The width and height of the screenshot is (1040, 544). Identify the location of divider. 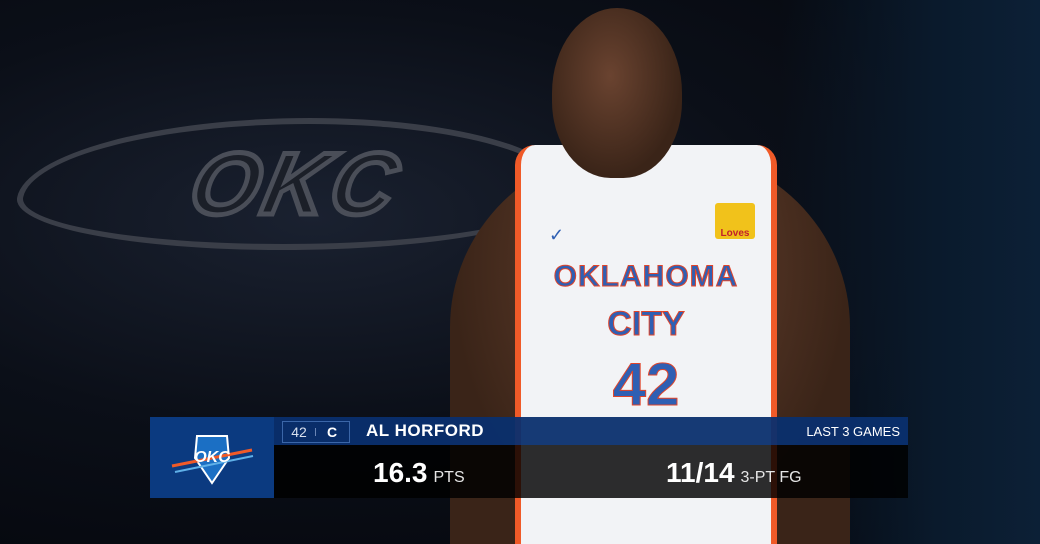
(315, 432).